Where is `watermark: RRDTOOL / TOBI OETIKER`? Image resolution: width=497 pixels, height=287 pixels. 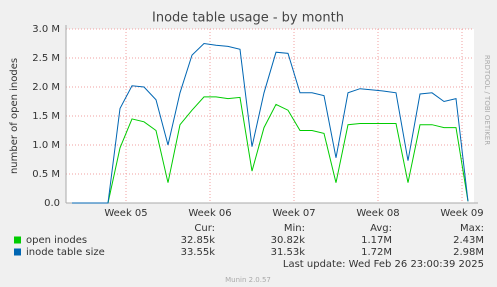 watermark: RRDTOOL / TOBI OETIKER is located at coordinates (487, 100).